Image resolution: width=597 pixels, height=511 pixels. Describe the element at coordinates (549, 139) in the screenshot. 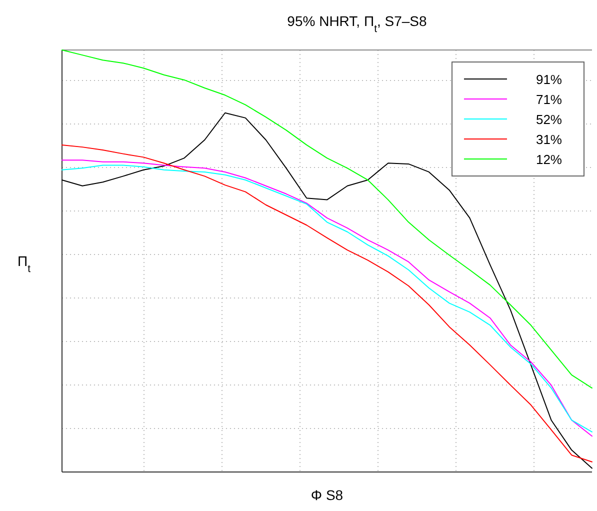

I see `legend-label: 31%` at that location.